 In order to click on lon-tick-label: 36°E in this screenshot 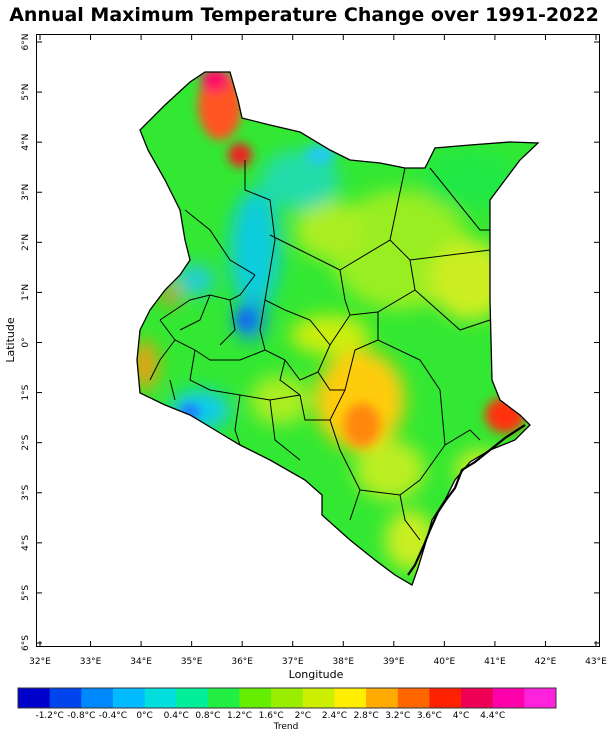, I will do `click(242, 662)`.